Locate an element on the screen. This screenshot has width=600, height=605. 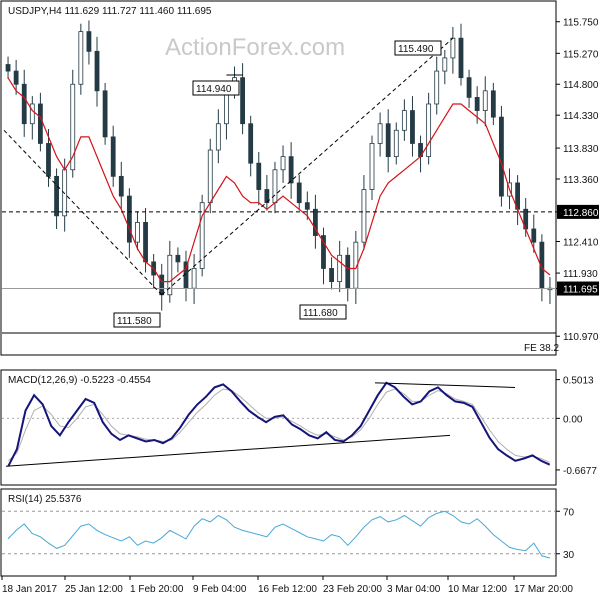
watermark: ActionForex.com is located at coordinates (255, 47).